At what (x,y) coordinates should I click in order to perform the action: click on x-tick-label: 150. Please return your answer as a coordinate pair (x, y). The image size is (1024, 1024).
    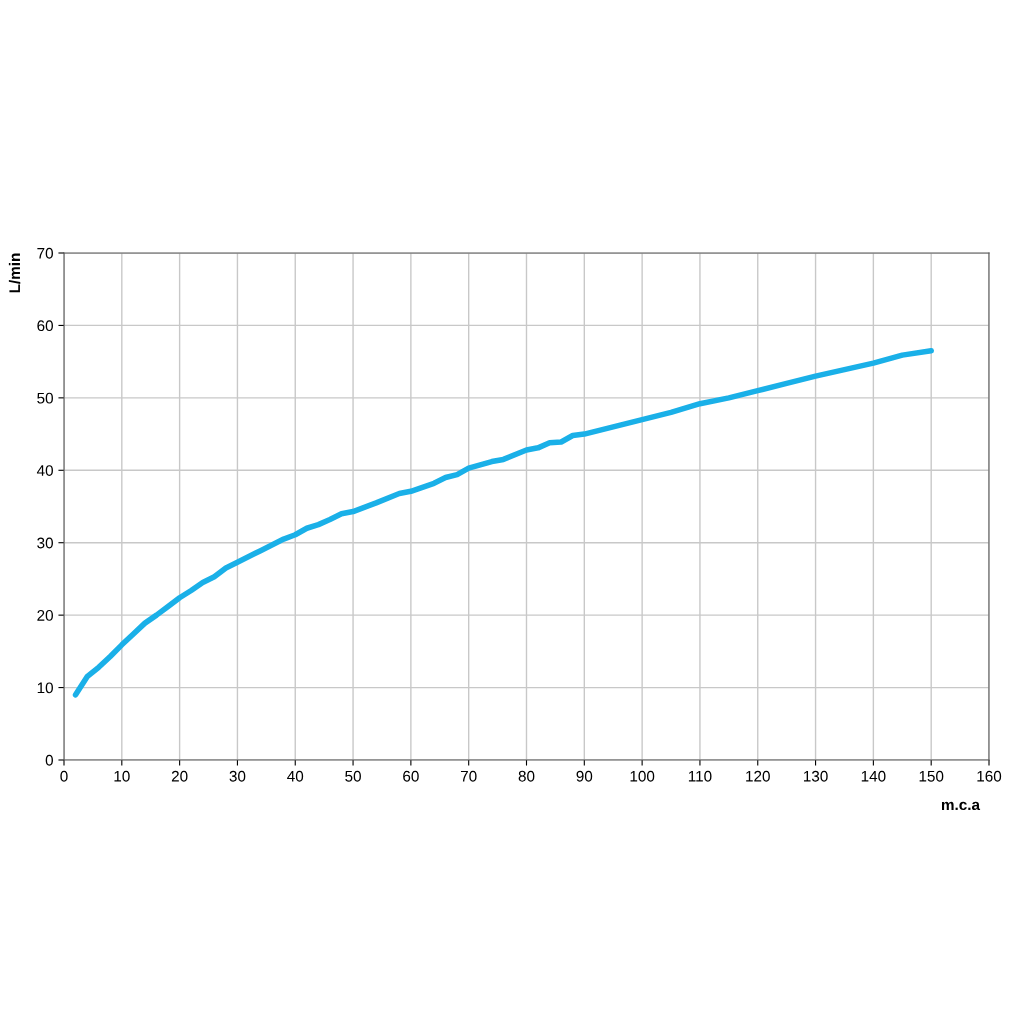
    Looking at the image, I should click on (931, 776).